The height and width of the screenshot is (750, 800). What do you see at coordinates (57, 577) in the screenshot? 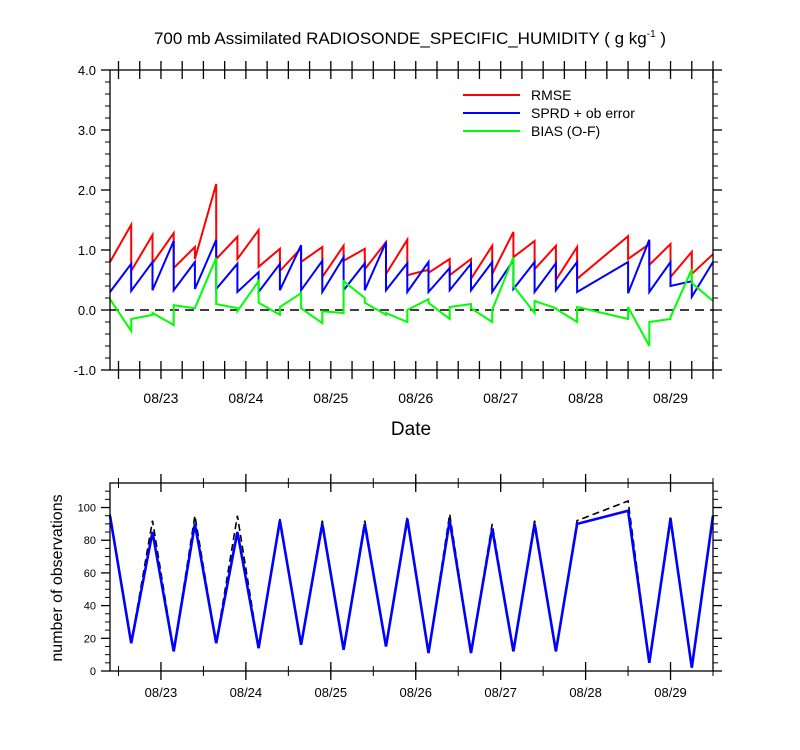
I see `y-axis-label: number of observations` at bounding box center [57, 577].